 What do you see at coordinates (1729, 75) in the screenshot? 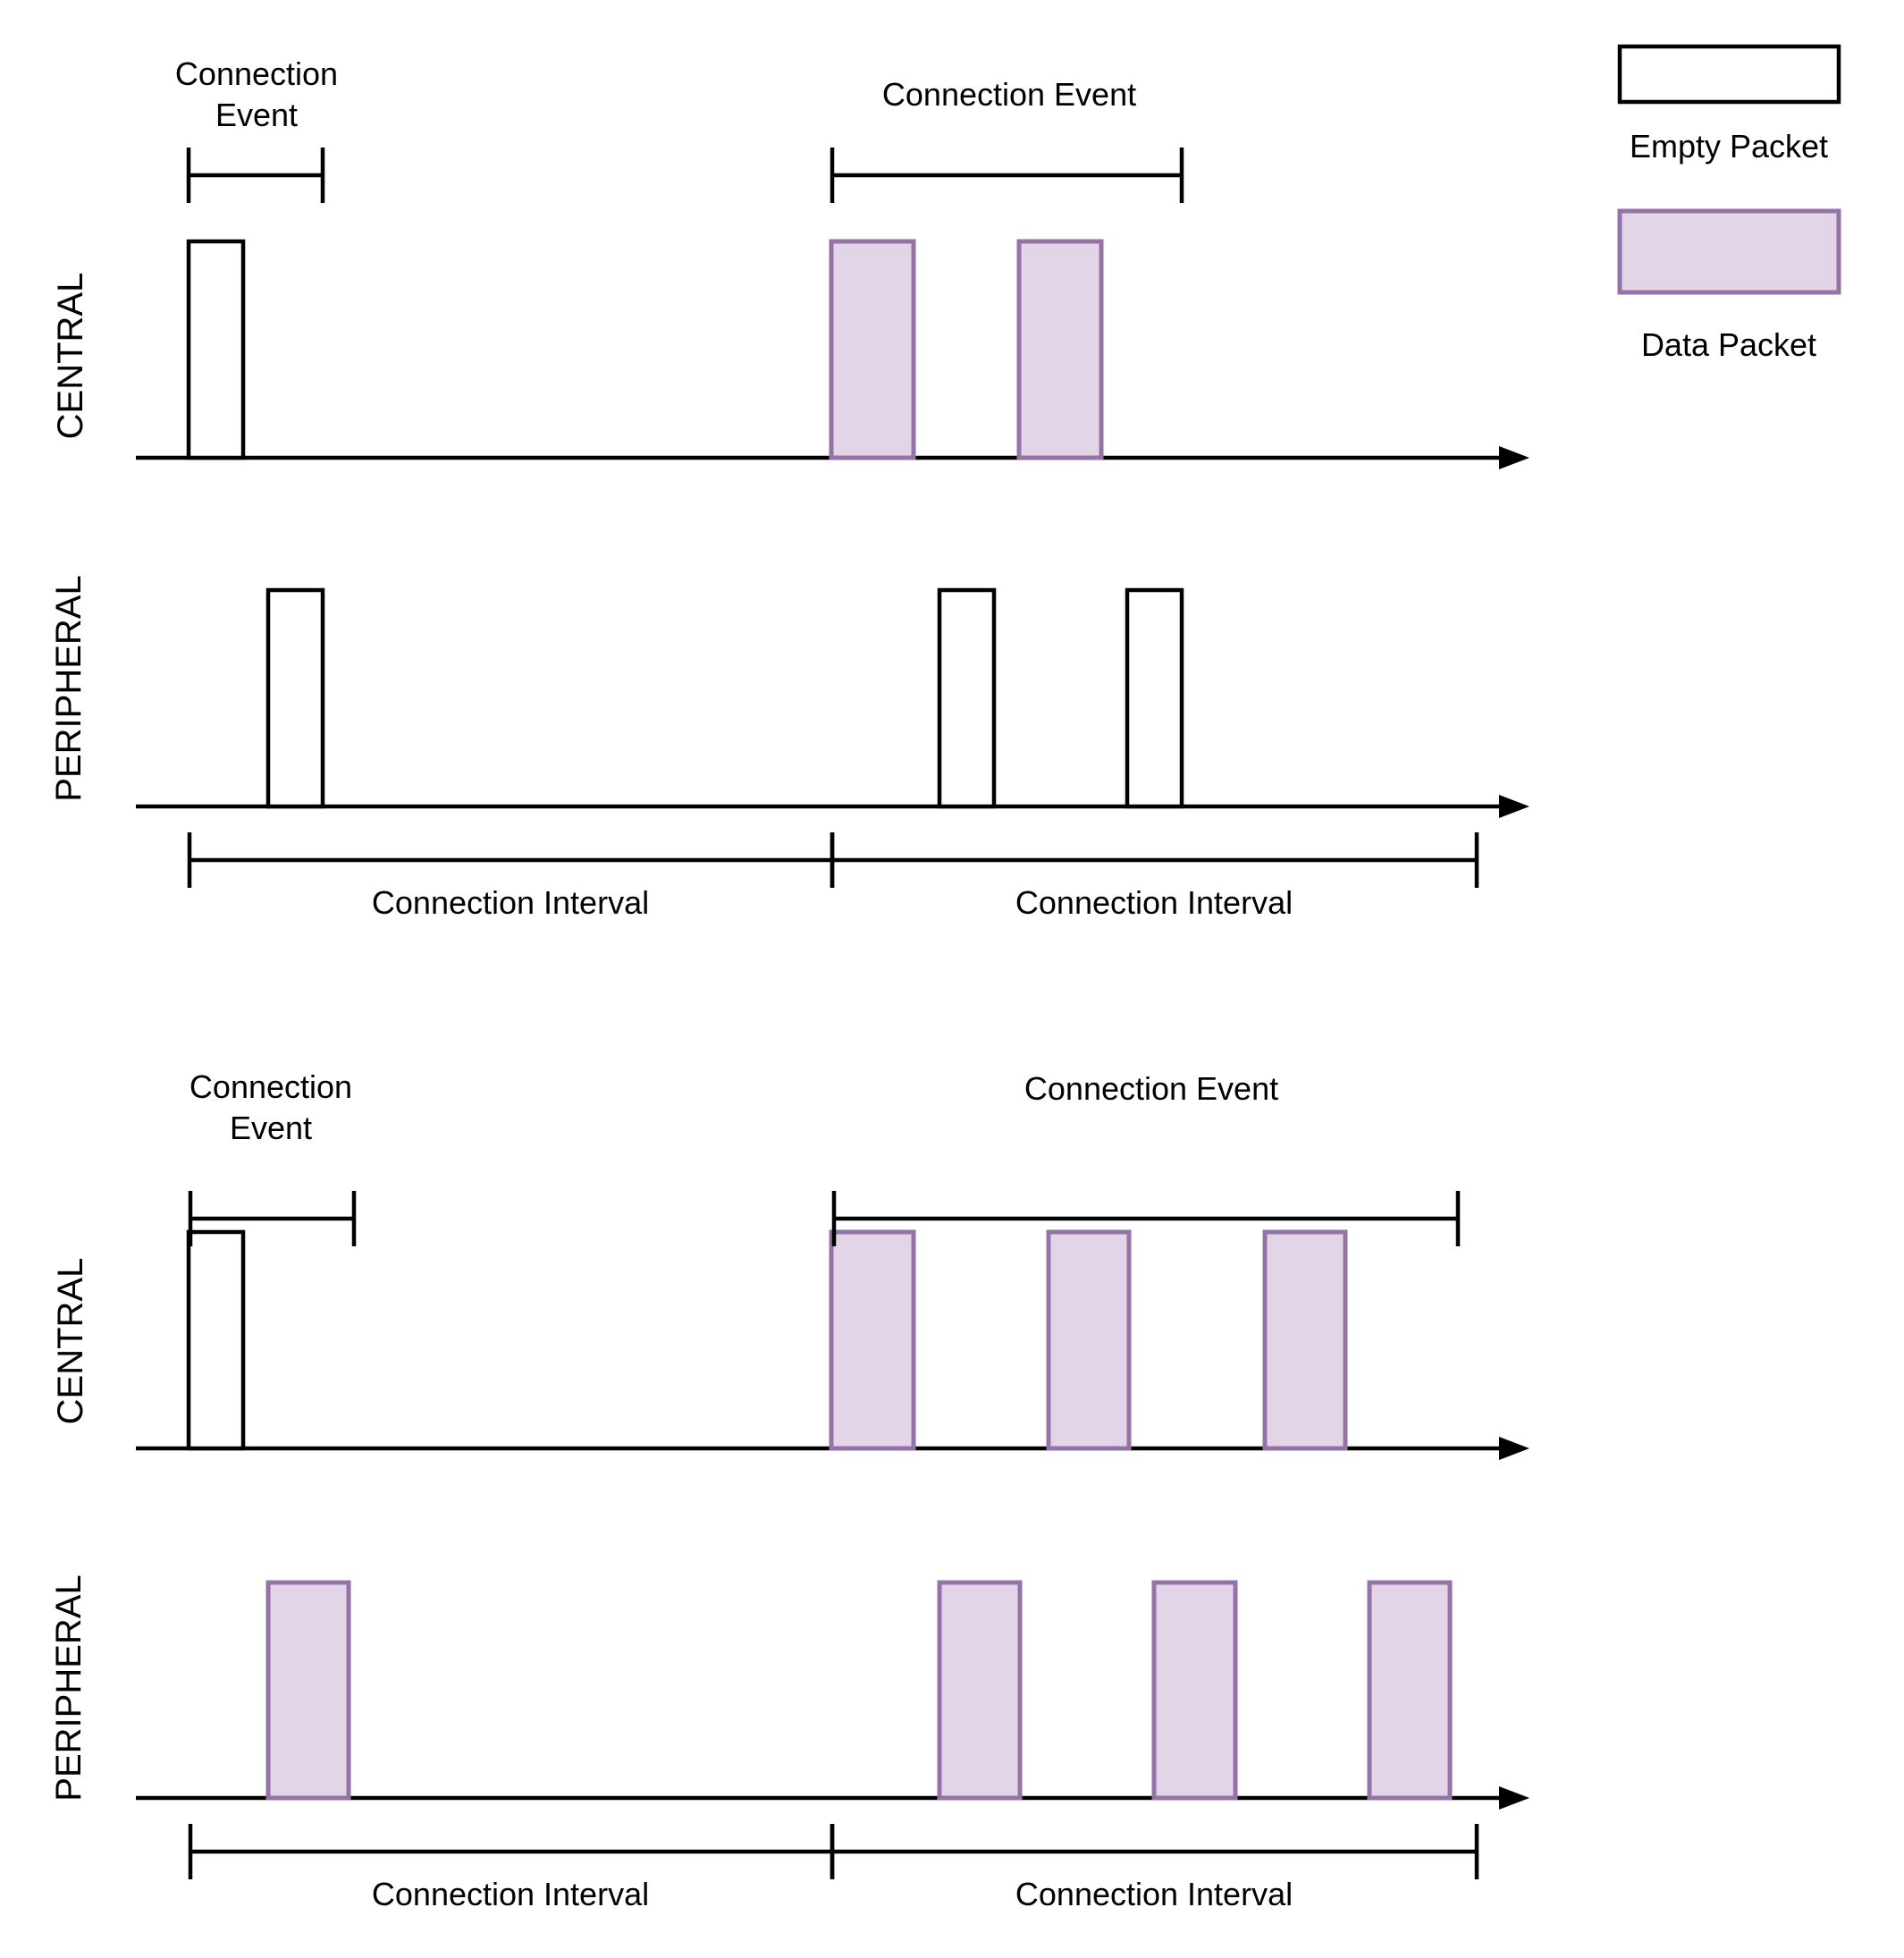
I see `empty-packet-swatch` at bounding box center [1729, 75].